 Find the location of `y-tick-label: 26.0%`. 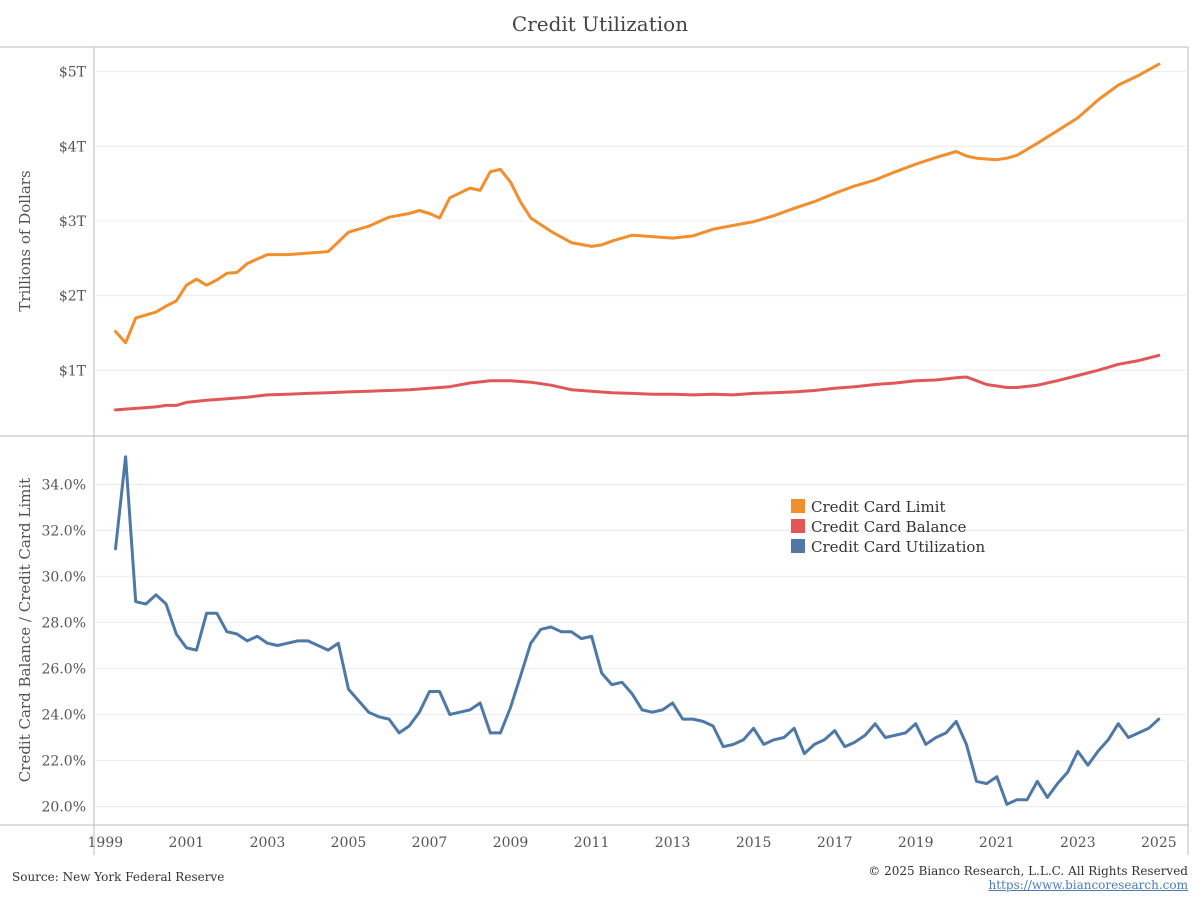

y-tick-label: 26.0% is located at coordinates (64, 669).